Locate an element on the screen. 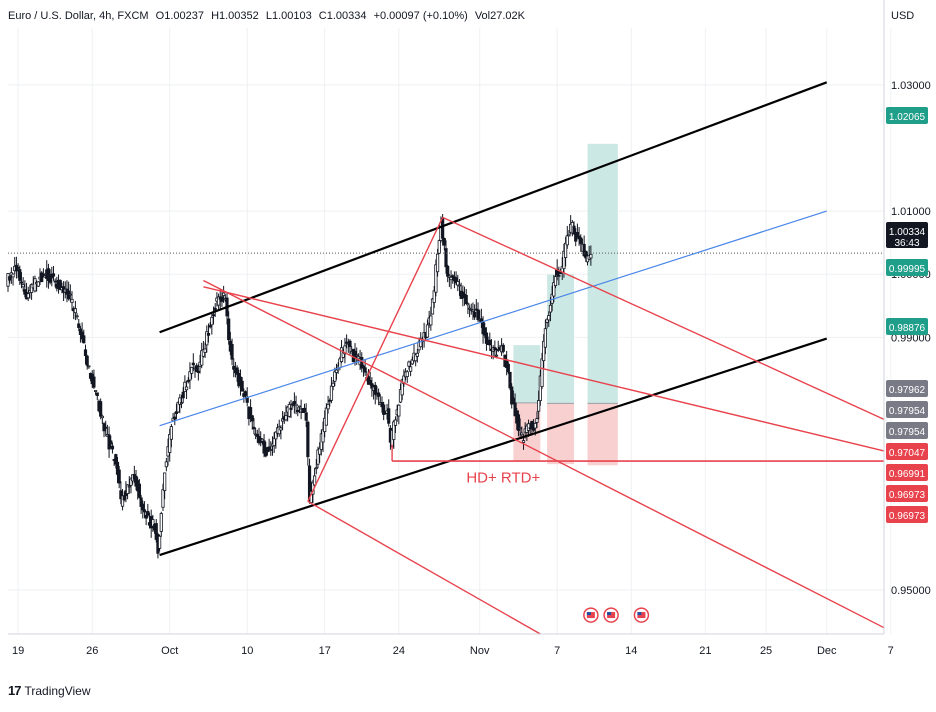 Image resolution: width=936 pixels, height=712 pixels. y-tick-label: 1.03000 is located at coordinates (911, 86).